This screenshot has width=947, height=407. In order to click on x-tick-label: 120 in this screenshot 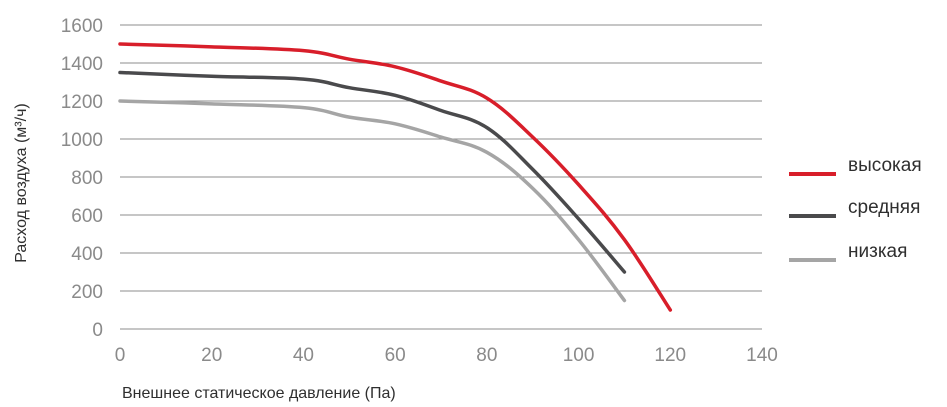, I will do `click(670, 355)`.